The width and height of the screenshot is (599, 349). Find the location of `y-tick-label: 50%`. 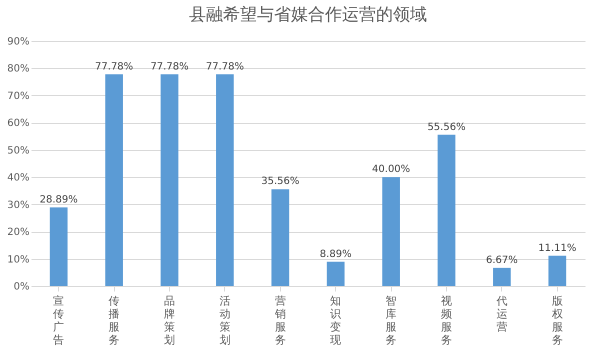

y-tick-label: 50% is located at coordinates (18, 150).